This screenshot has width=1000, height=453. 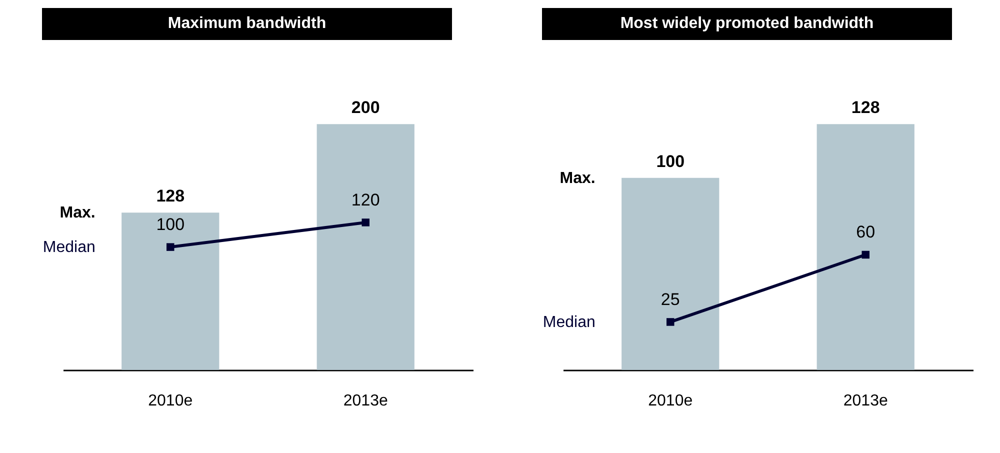 What do you see at coordinates (670, 299) in the screenshot?
I see `data-label: 25` at bounding box center [670, 299].